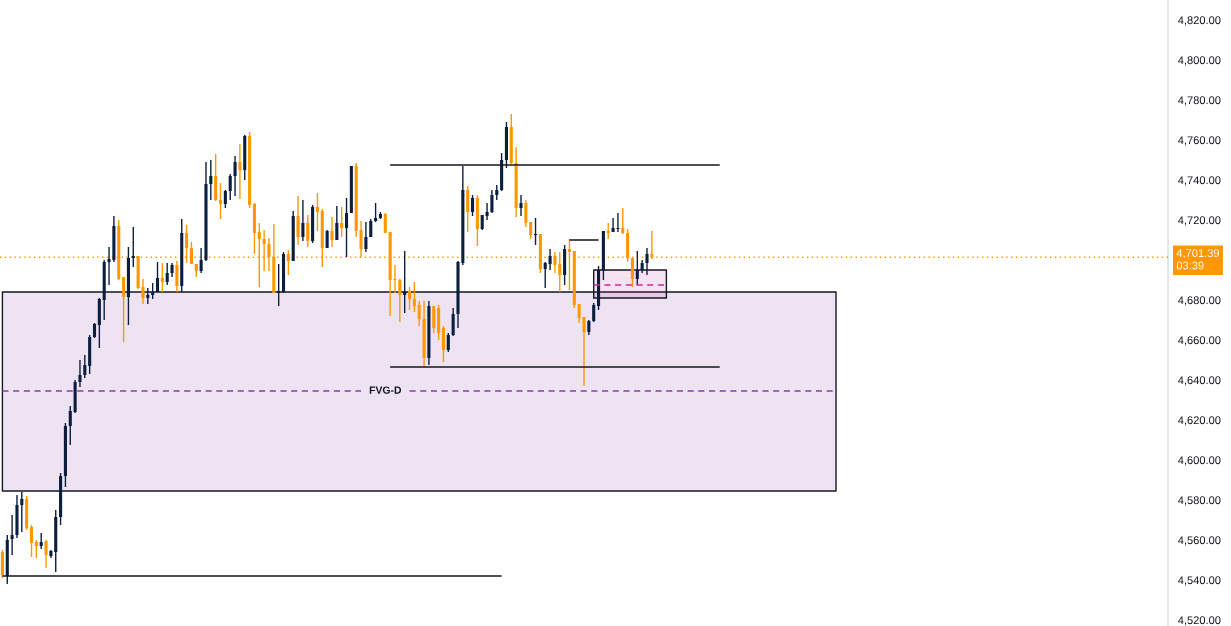 This screenshot has height=626, width=1231. I want to click on y-tick-label: 4,580.00, so click(1199, 501).